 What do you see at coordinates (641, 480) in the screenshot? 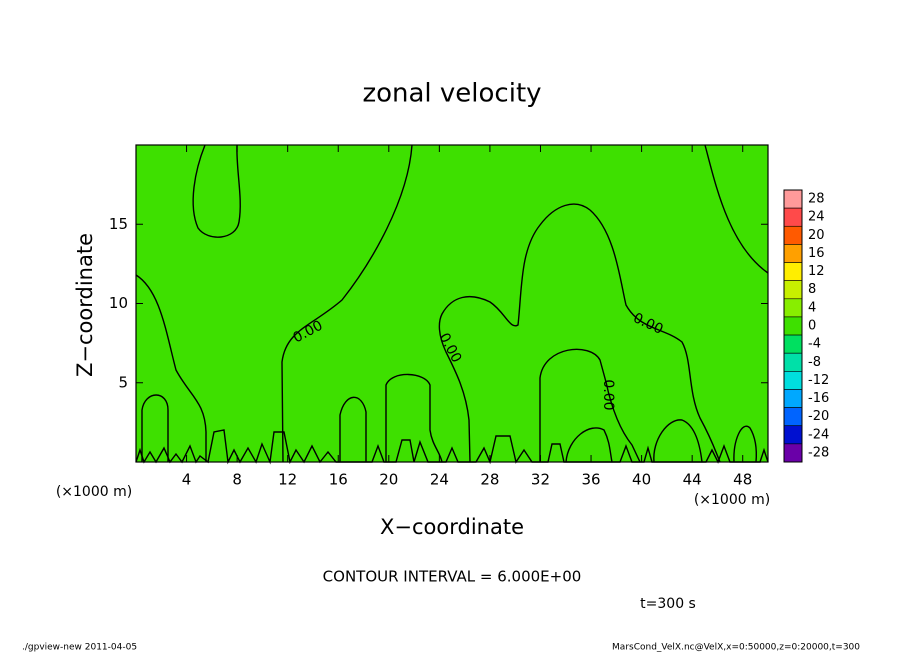
I see `x-tick-label: 40` at bounding box center [641, 480].